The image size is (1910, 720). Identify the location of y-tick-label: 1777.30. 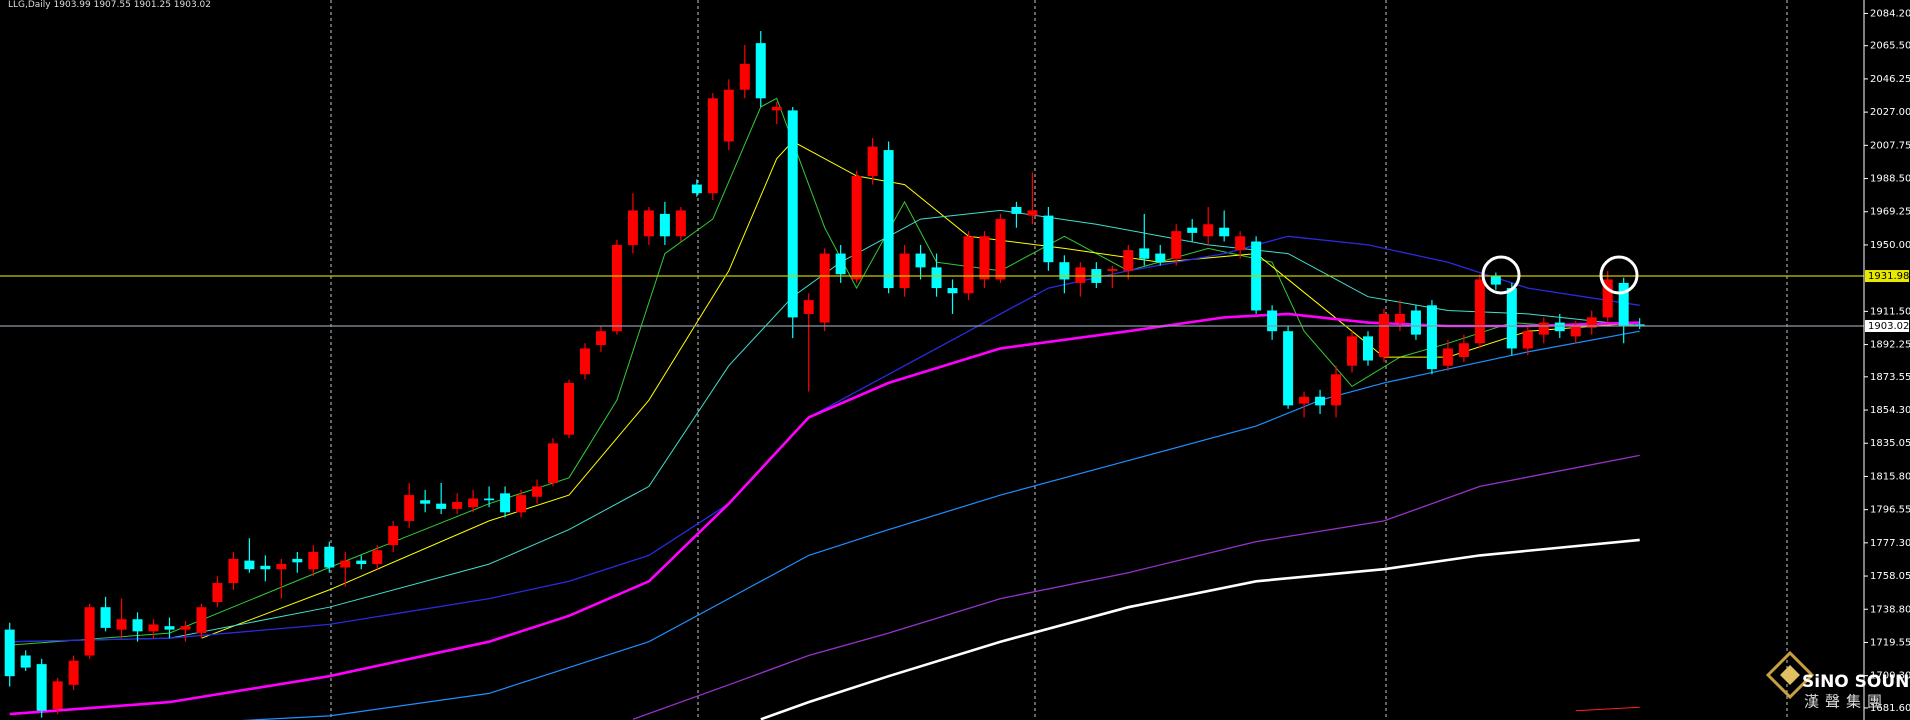
(1890, 543).